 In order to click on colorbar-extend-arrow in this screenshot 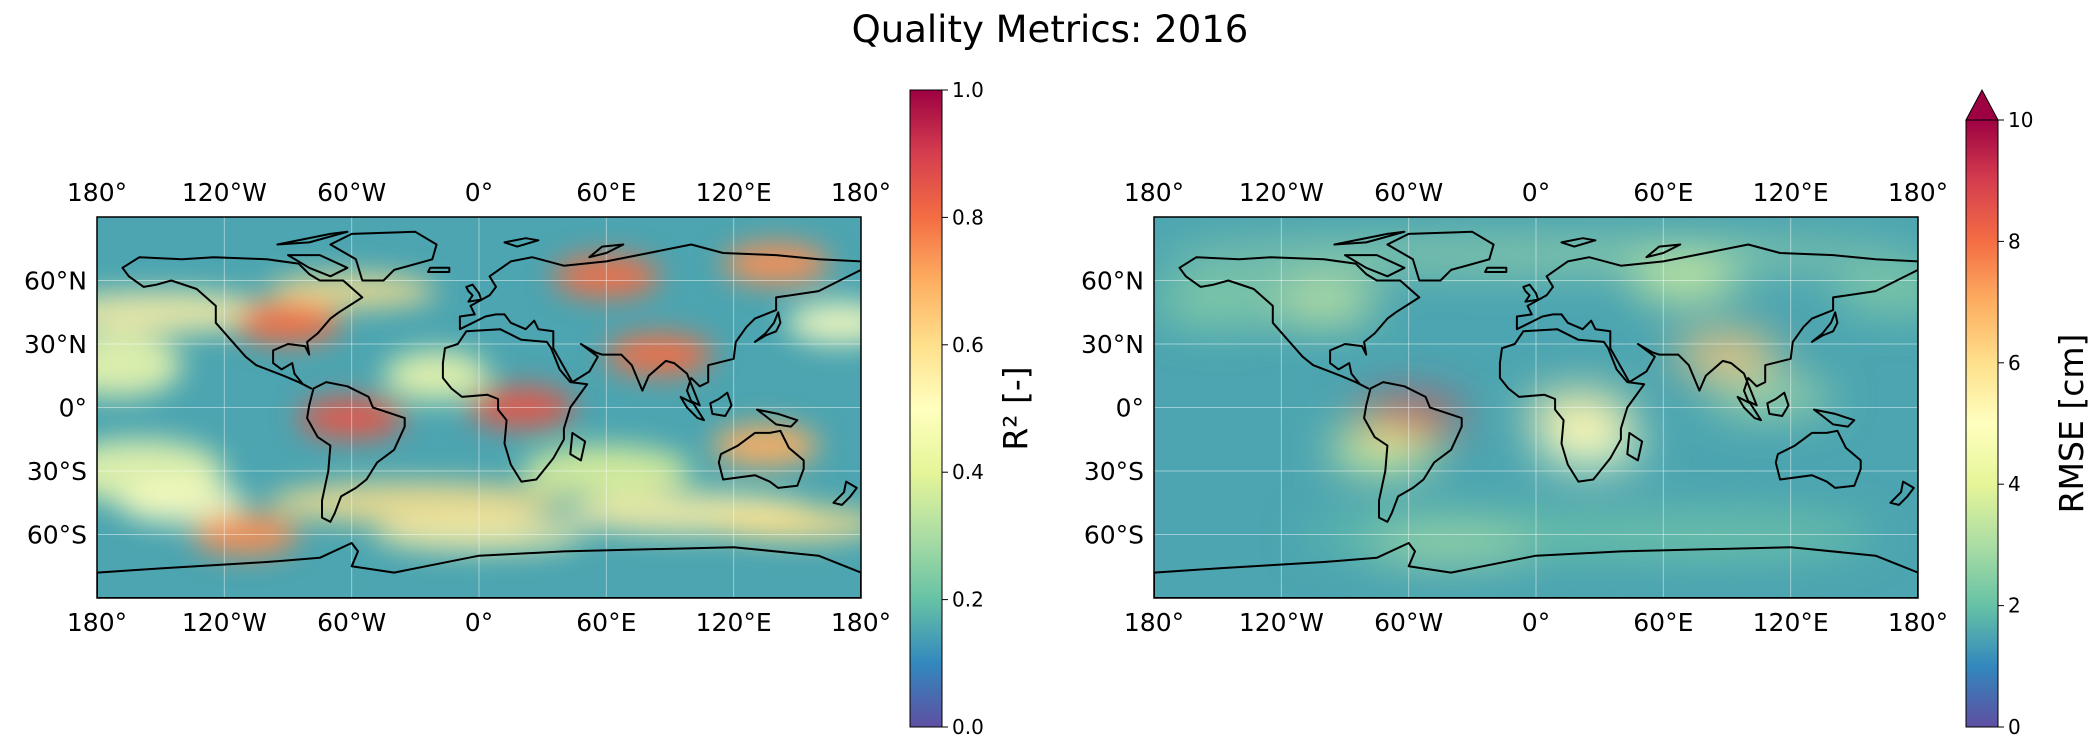, I will do `click(1982, 104)`.